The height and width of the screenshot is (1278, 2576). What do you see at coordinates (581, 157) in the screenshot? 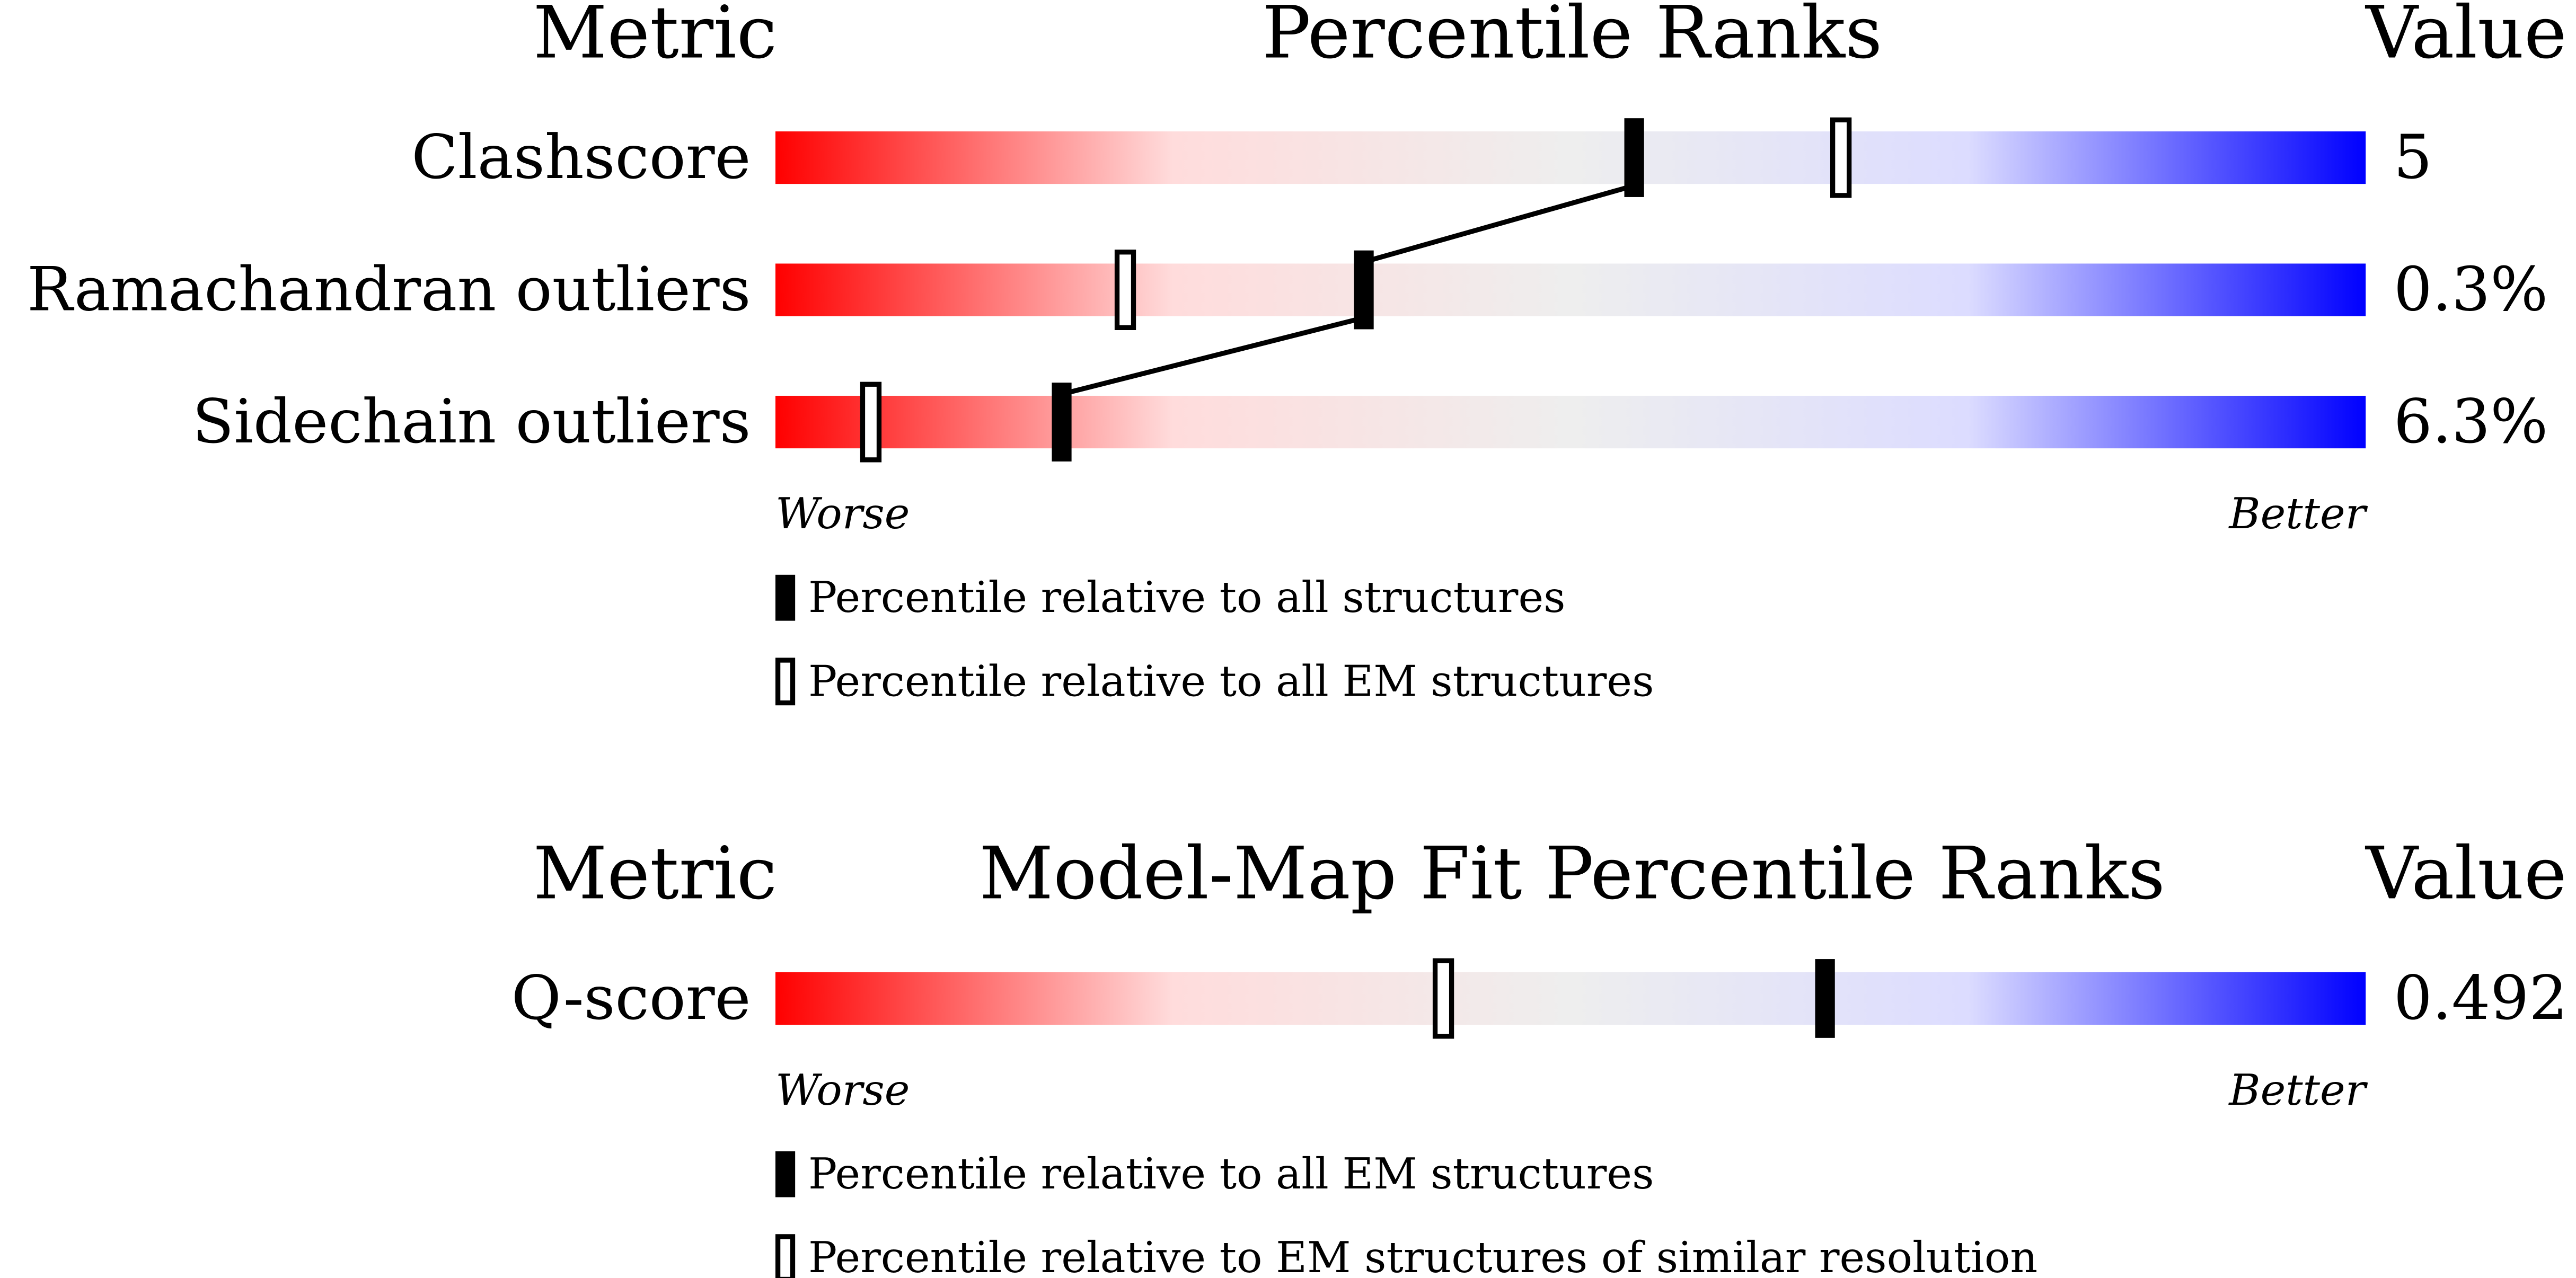
I see `metric-label: Clashscore` at bounding box center [581, 157].